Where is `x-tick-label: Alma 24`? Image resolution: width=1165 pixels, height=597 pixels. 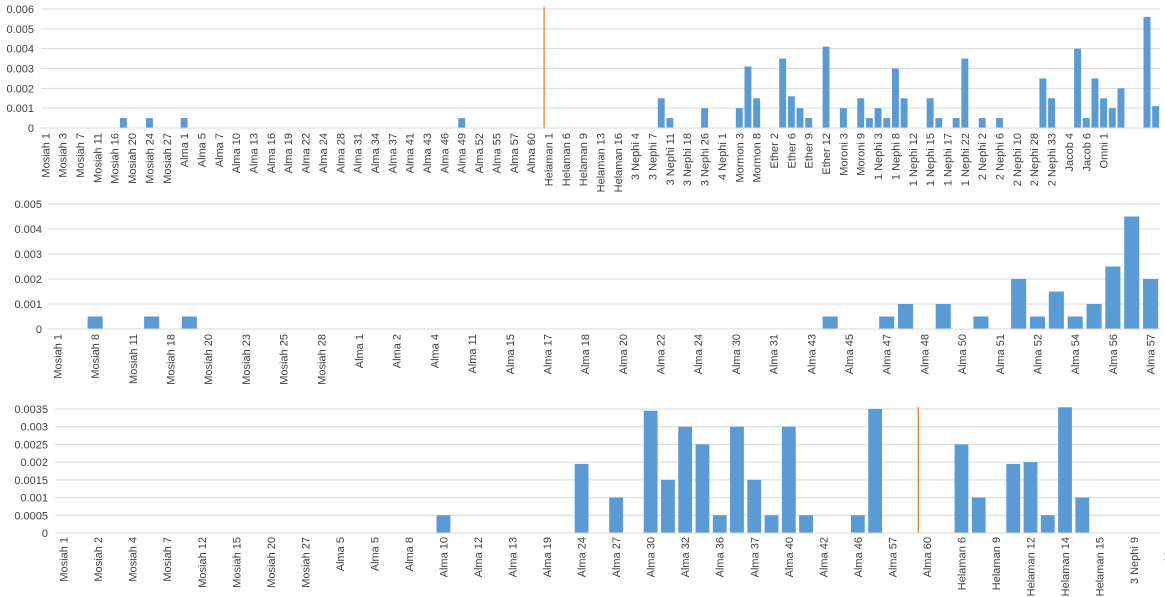 x-tick-label: Alma 24 is located at coordinates (324, 153).